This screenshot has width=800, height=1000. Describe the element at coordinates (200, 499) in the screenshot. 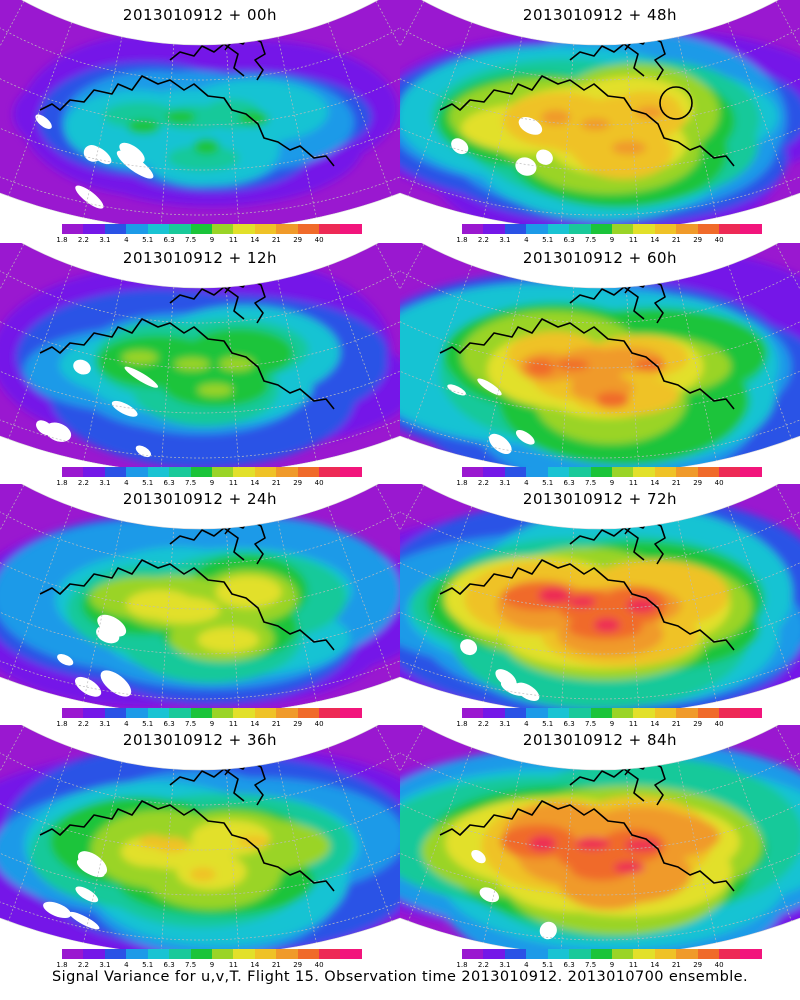

I see `panel-title: 2013010912 + 24h` at that location.